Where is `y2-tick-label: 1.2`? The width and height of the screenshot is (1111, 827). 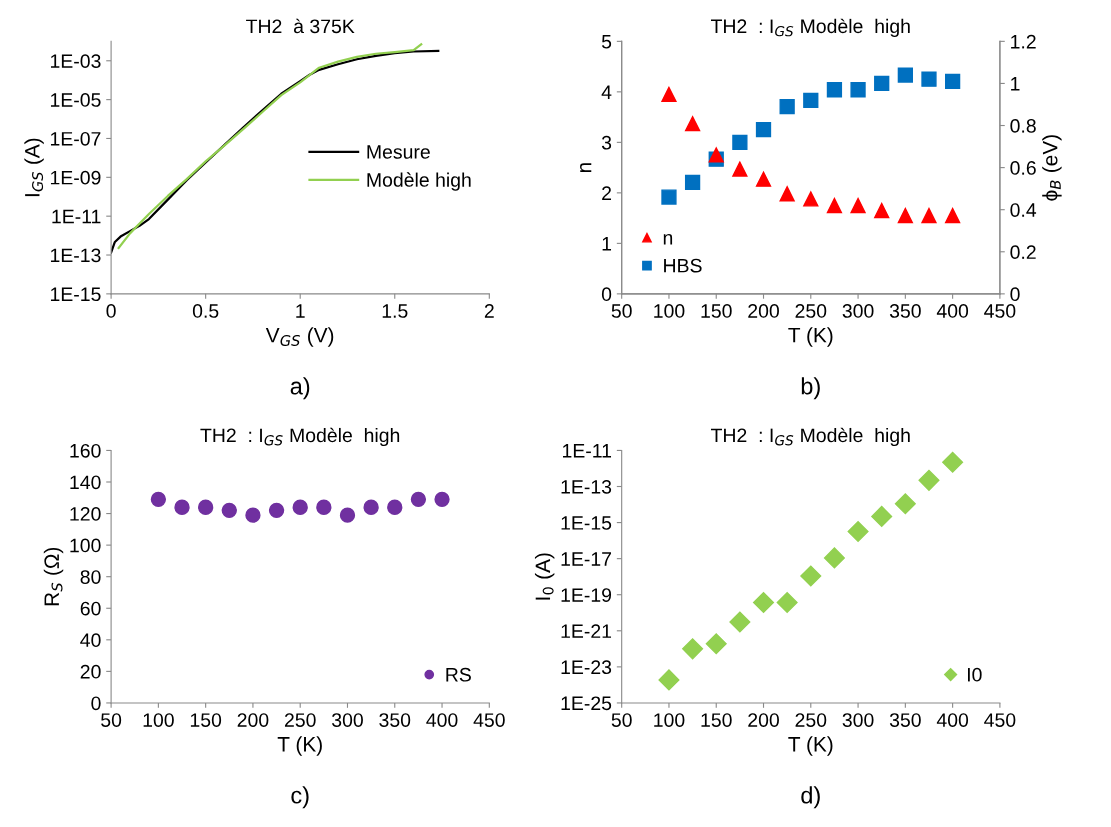 y2-tick-label: 1.2 is located at coordinates (1023, 41).